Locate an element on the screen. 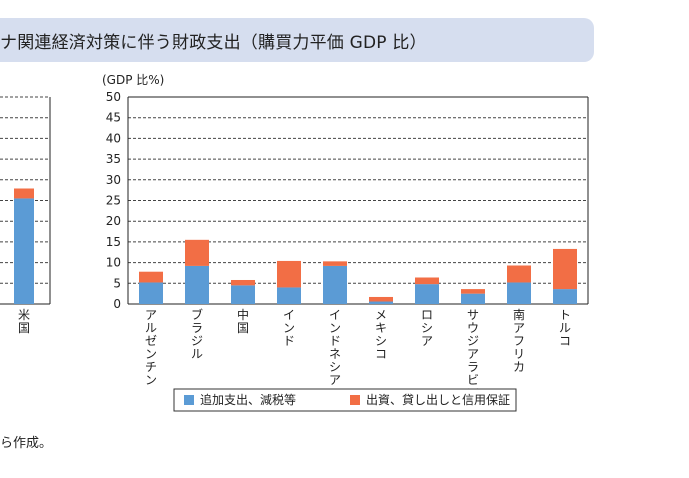 This screenshot has height=478, width=689. y-tick-label: 40 is located at coordinates (113, 138).